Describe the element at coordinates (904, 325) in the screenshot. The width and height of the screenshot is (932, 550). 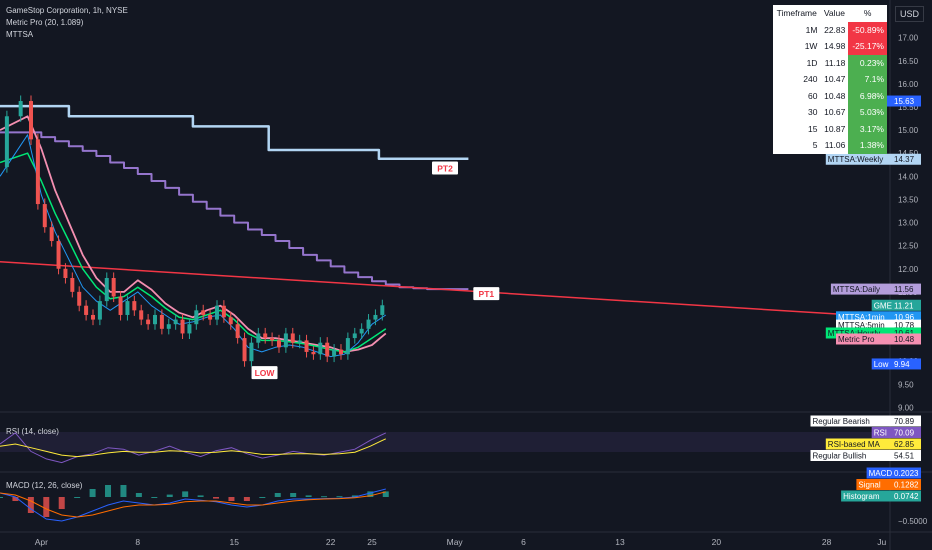
I see `price-label-value: 10.78` at that location.